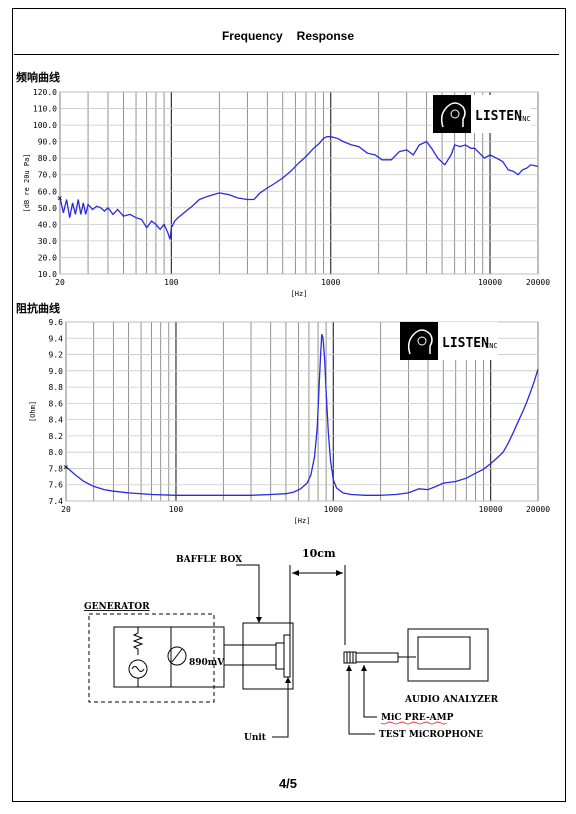  What do you see at coordinates (47, 224) in the screenshot?
I see `y-tick-label: 40.0` at bounding box center [47, 224].